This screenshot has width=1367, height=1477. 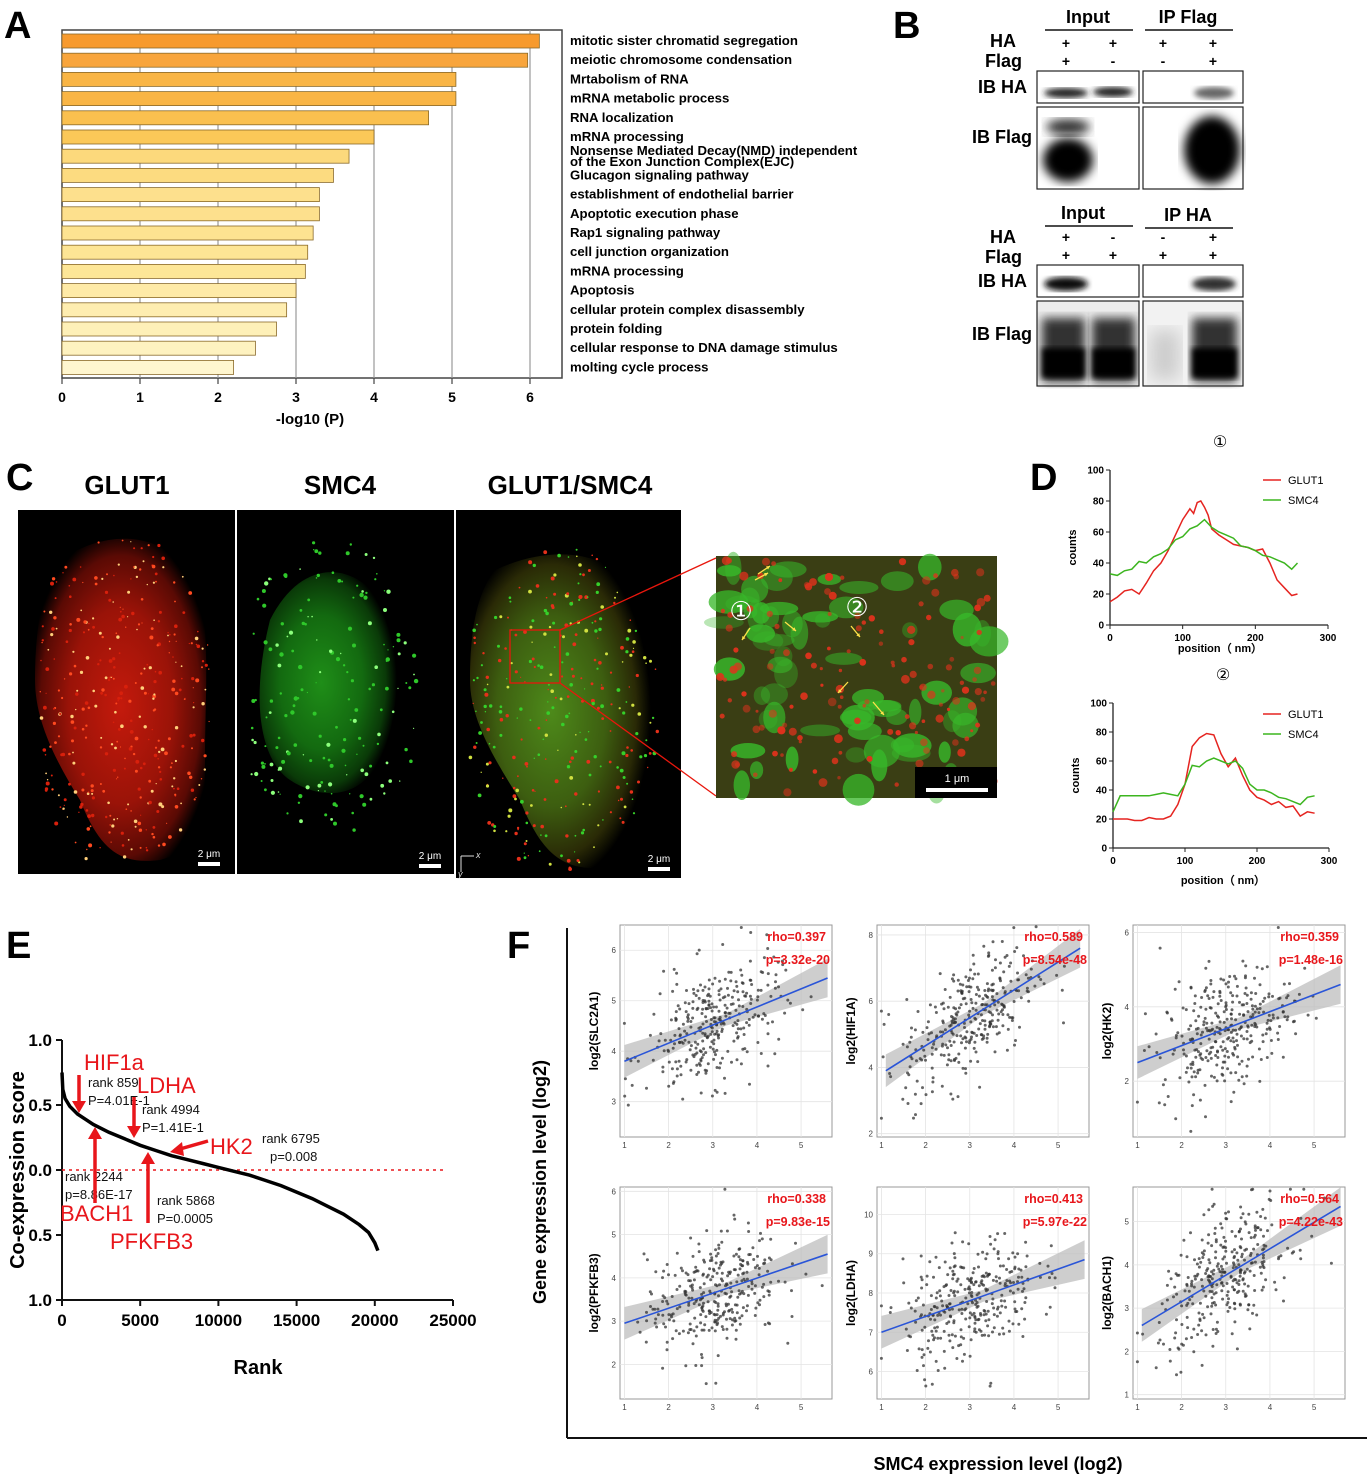 What do you see at coordinates (177, 1149) in the screenshot?
I see `coexp-arrow-head` at bounding box center [177, 1149].